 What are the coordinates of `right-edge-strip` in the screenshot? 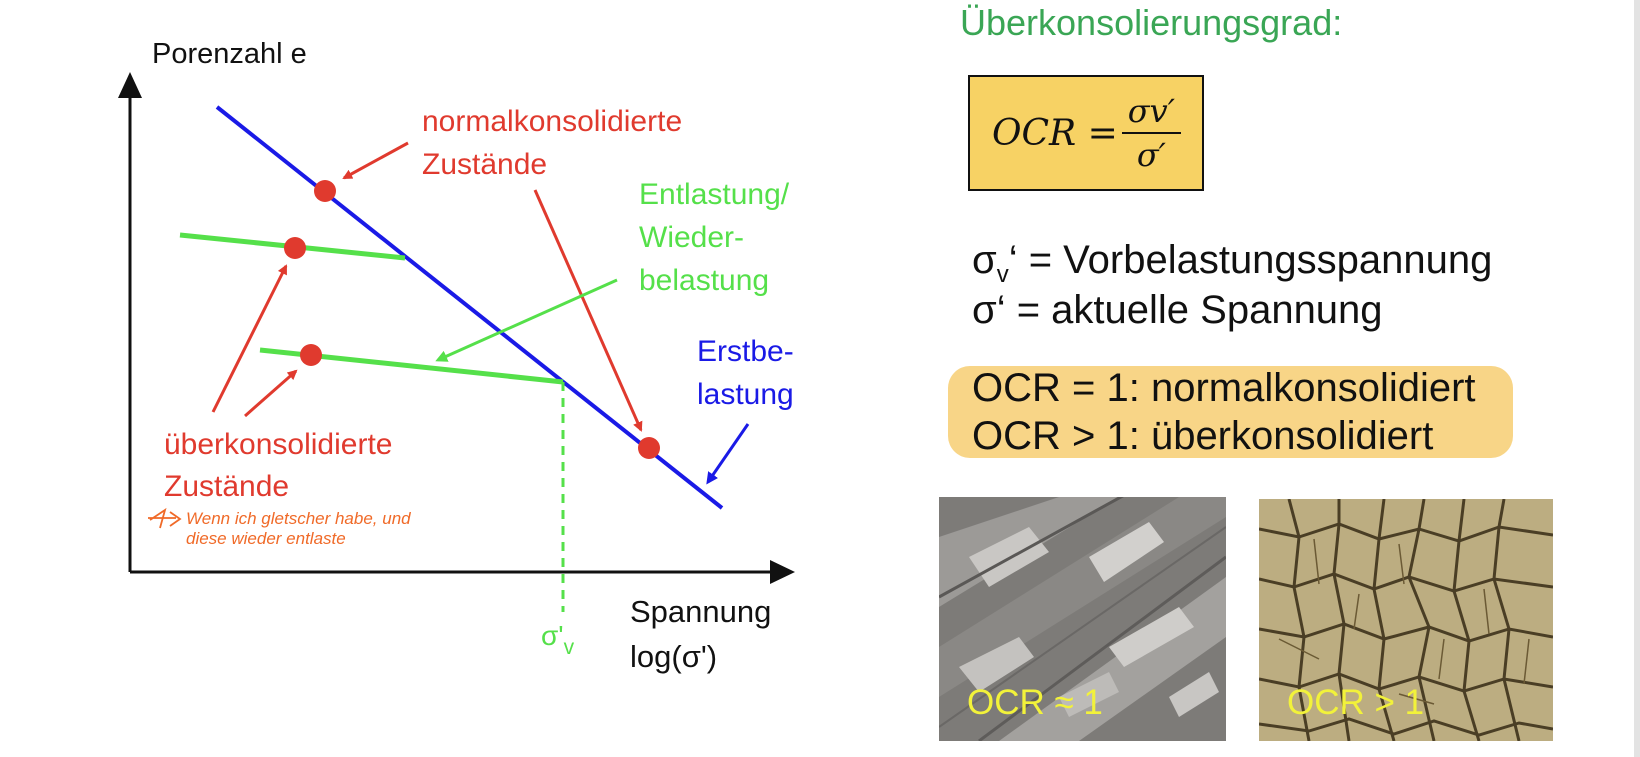 It's located at (1637, 378).